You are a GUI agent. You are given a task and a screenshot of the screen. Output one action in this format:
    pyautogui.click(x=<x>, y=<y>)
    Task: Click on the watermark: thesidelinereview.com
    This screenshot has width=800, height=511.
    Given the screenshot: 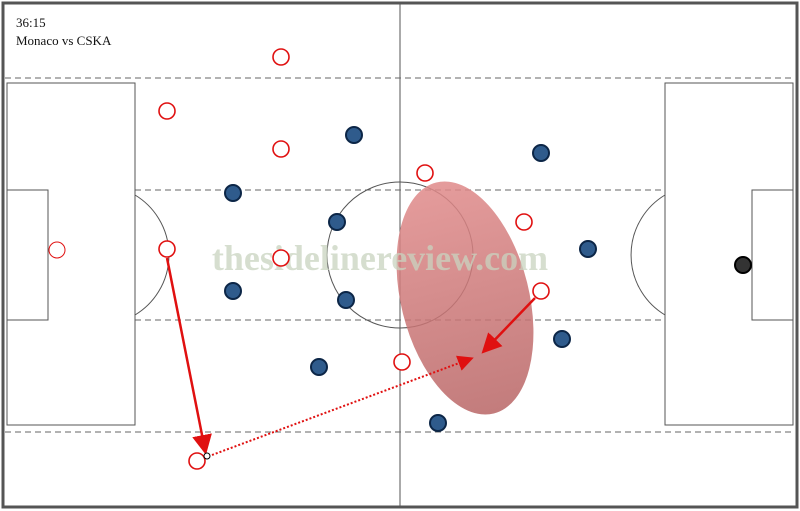 What is the action you would take?
    pyautogui.click(x=380, y=258)
    